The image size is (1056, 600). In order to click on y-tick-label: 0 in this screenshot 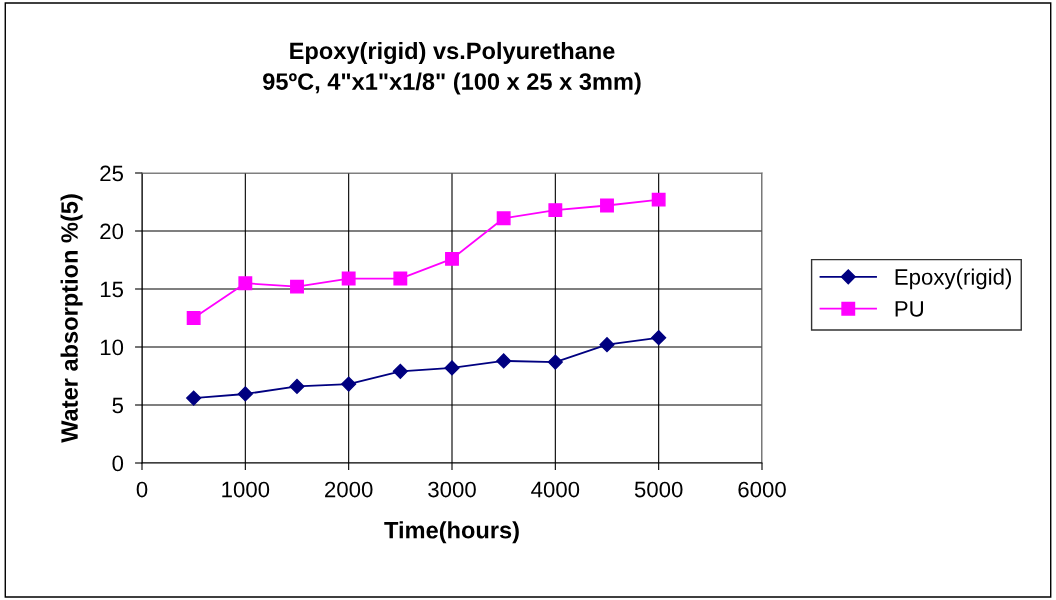, I will do `click(118, 463)`.